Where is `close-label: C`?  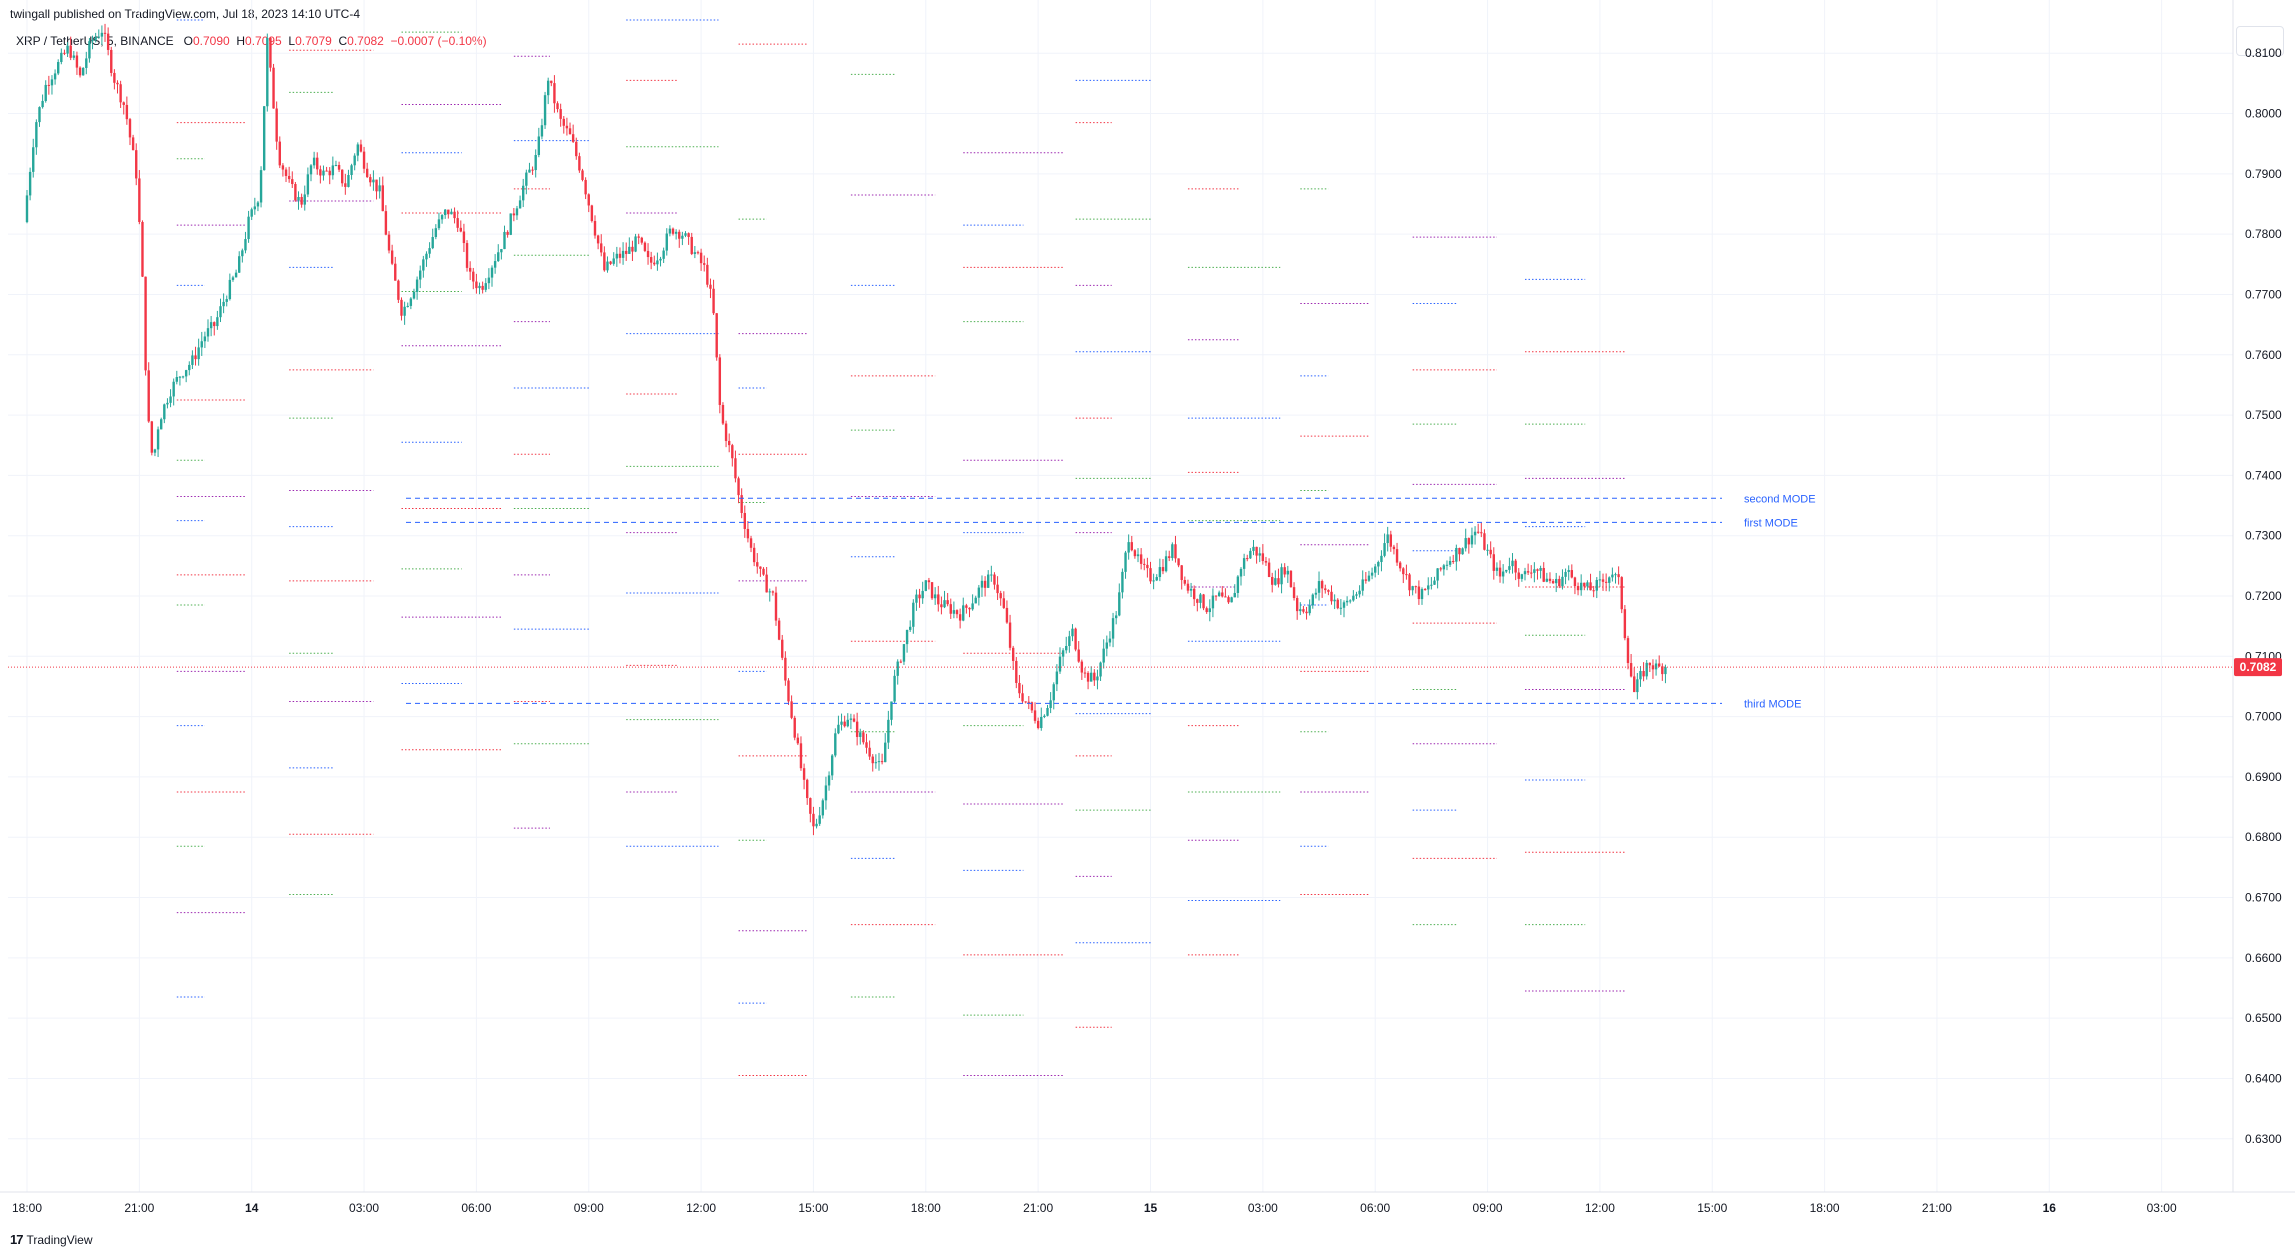
close-label: C is located at coordinates (343, 41).